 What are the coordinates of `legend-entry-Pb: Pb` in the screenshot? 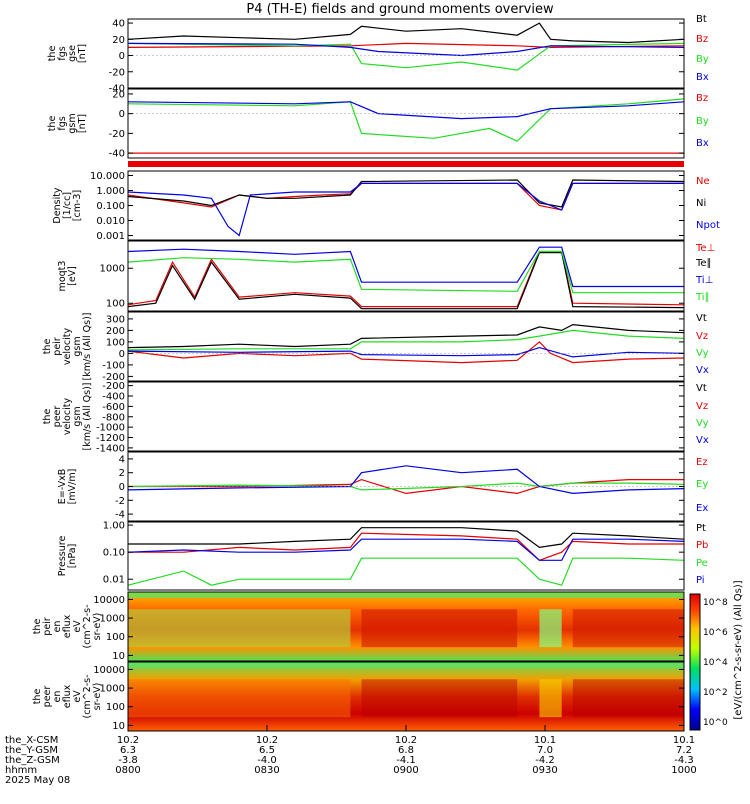 It's located at (702, 545).